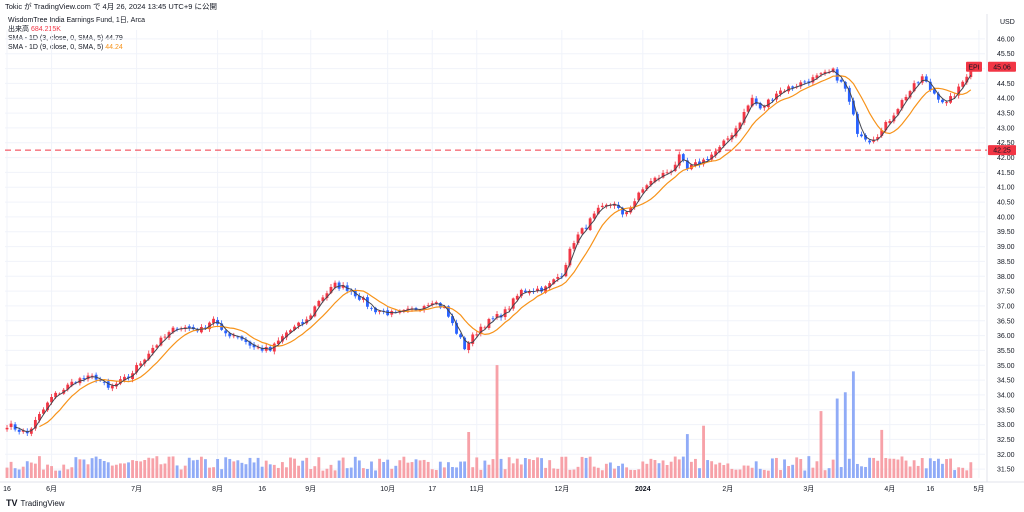 The image size is (1024, 512). What do you see at coordinates (310, 489) in the screenshot?
I see `x-tick-label: 9月` at bounding box center [310, 489].